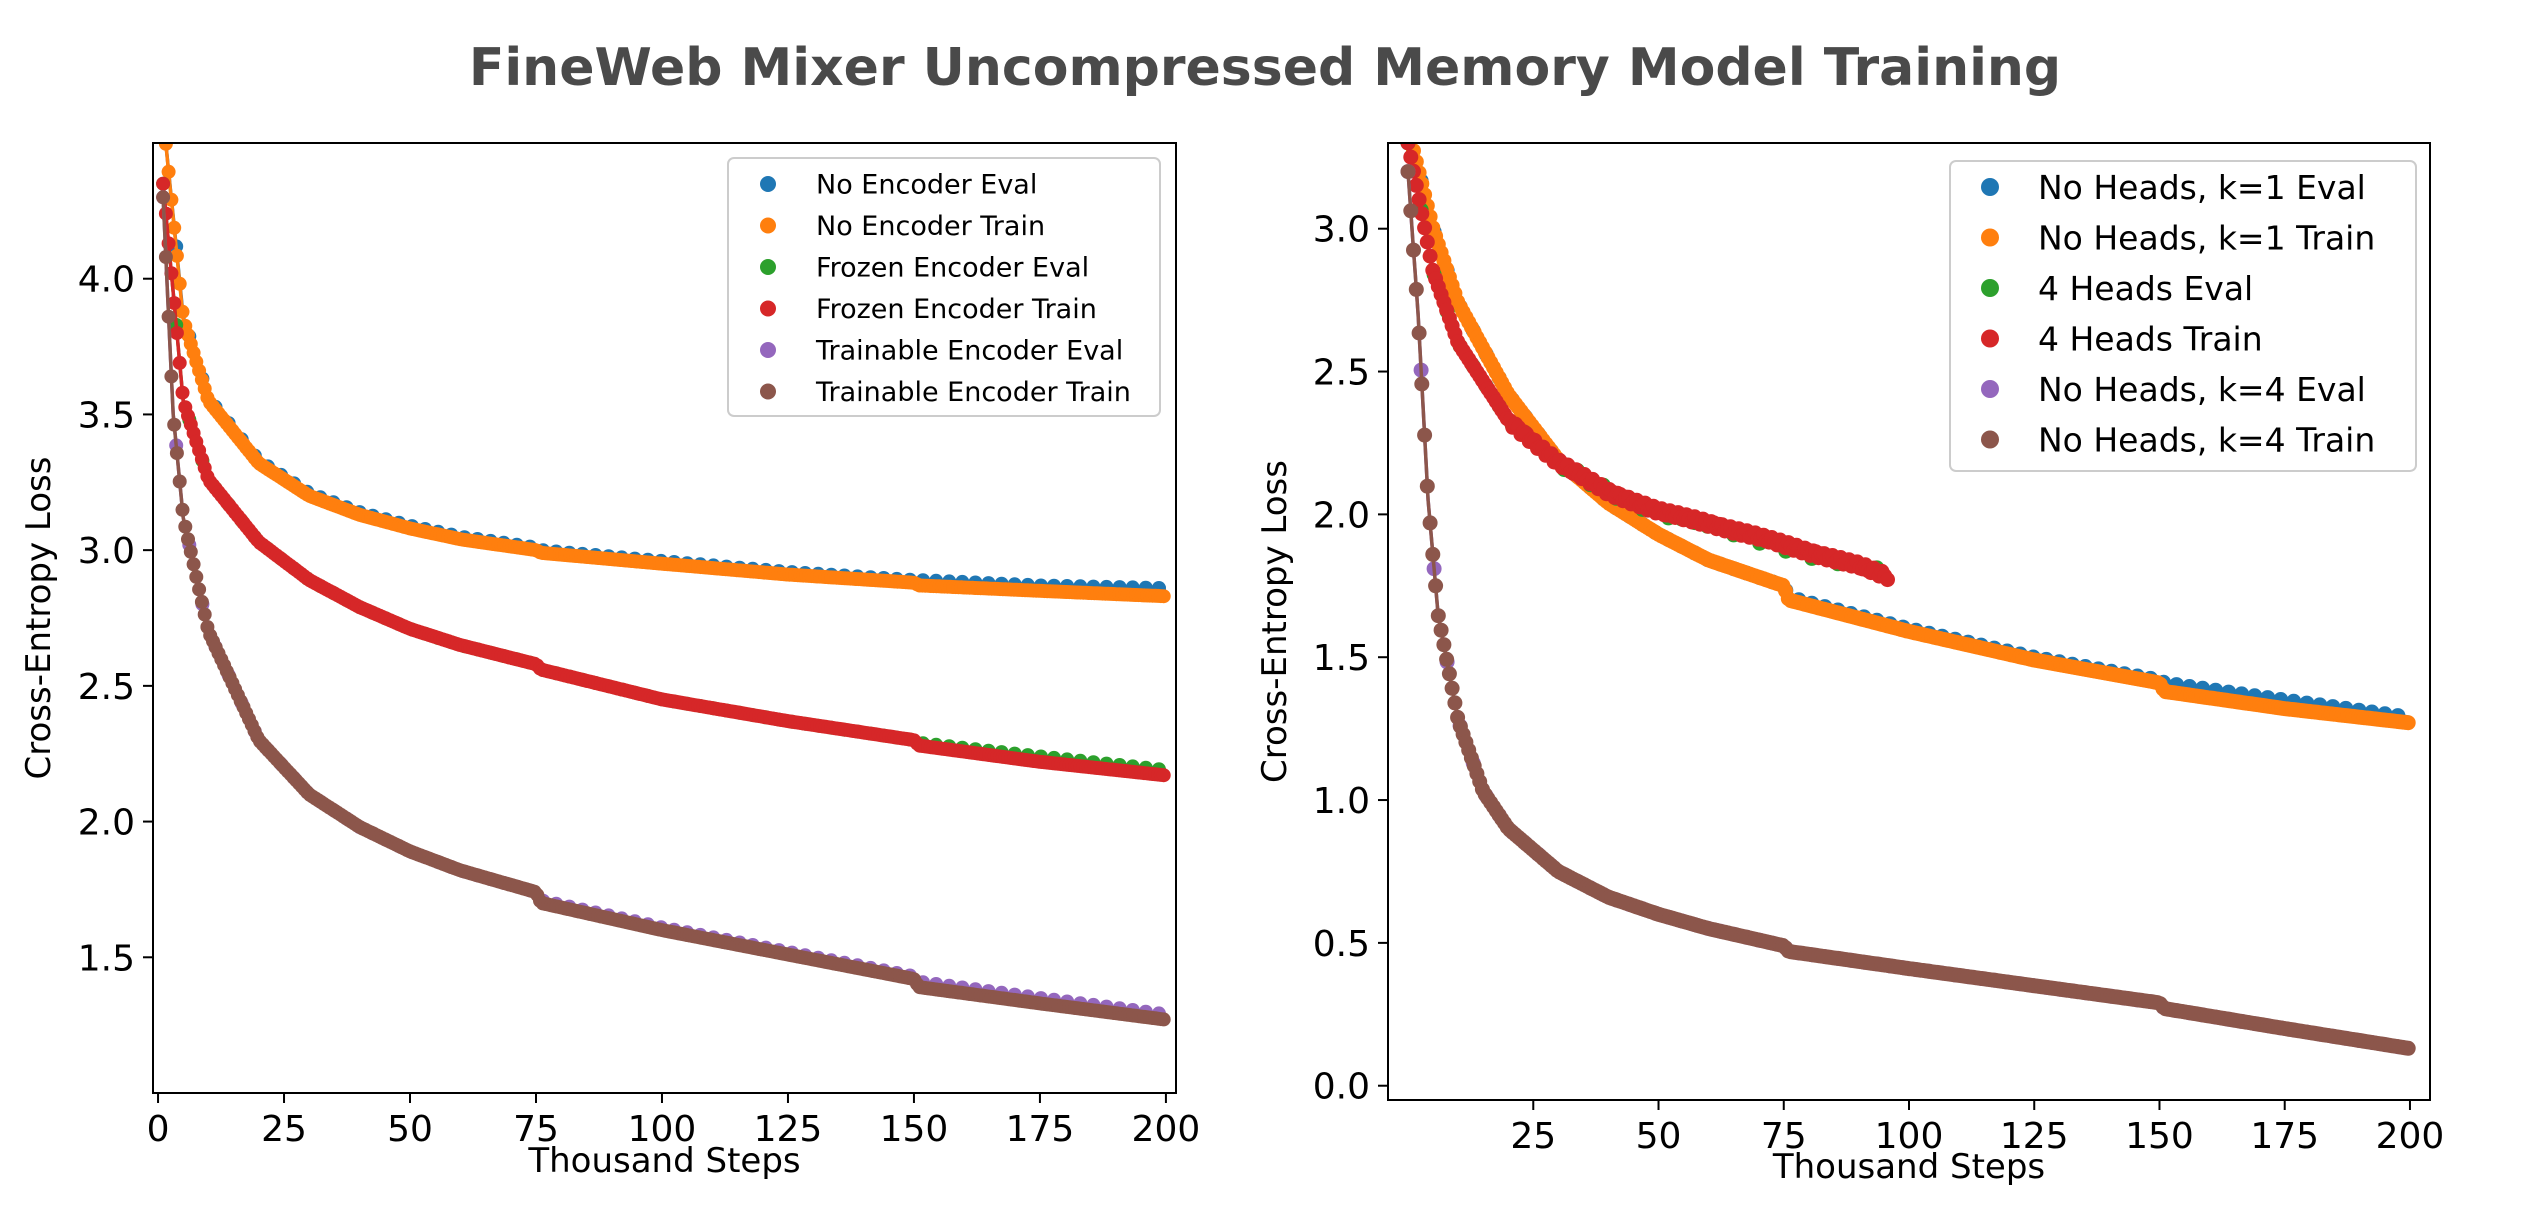 The width and height of the screenshot is (2530, 1211). I want to click on legend-entry: No Heads, k=1 Train, so click(2206, 237).